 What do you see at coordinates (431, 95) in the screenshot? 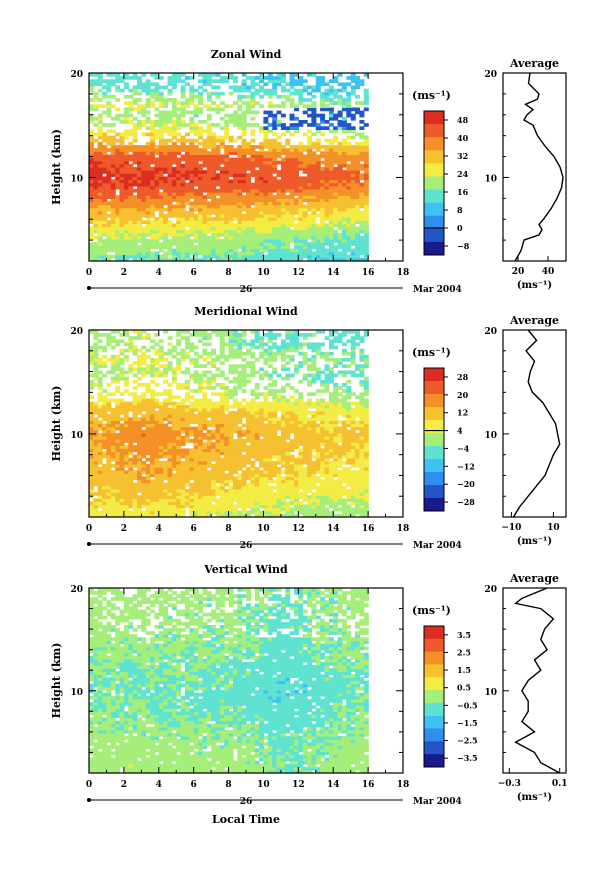
I see `colorbar-units: (ms⁻¹)` at bounding box center [431, 95].